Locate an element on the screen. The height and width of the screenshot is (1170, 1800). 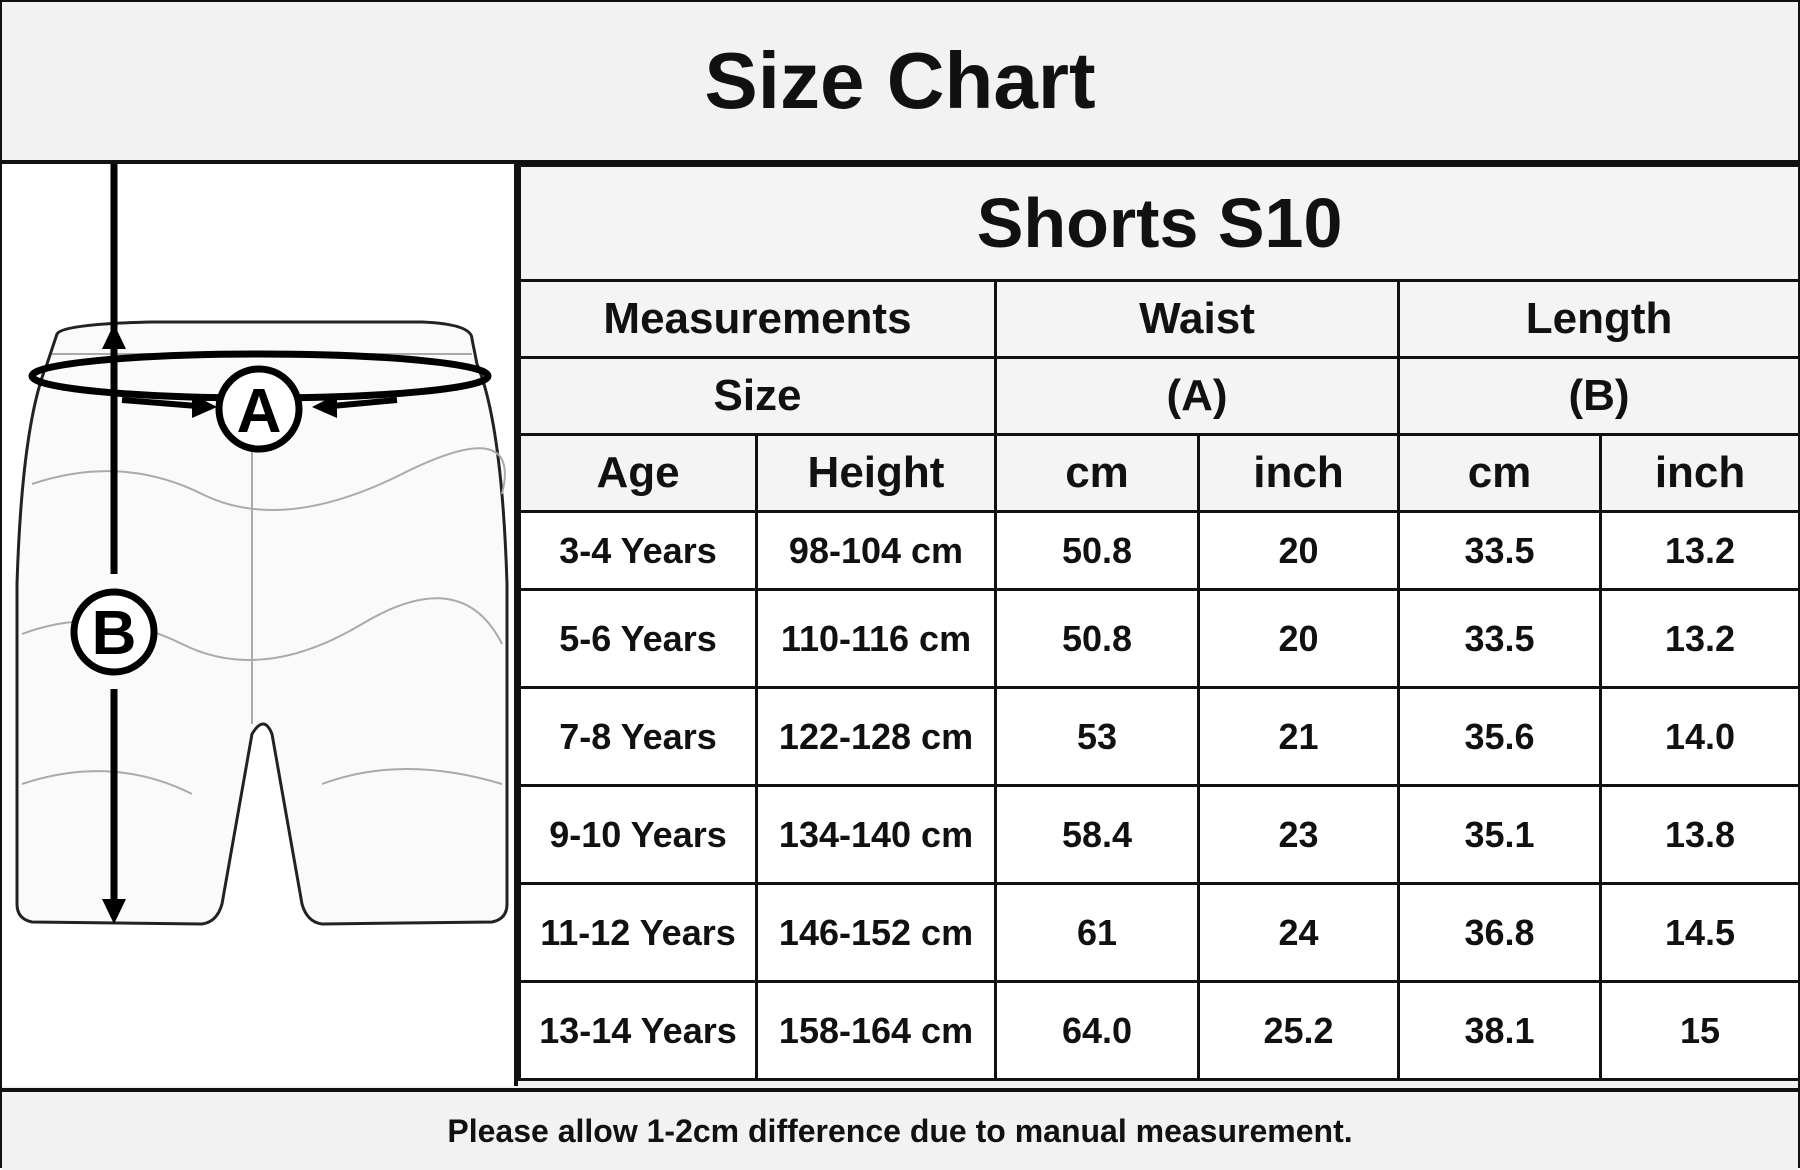
cell-height: 158-164 cm is located at coordinates (876, 1030).